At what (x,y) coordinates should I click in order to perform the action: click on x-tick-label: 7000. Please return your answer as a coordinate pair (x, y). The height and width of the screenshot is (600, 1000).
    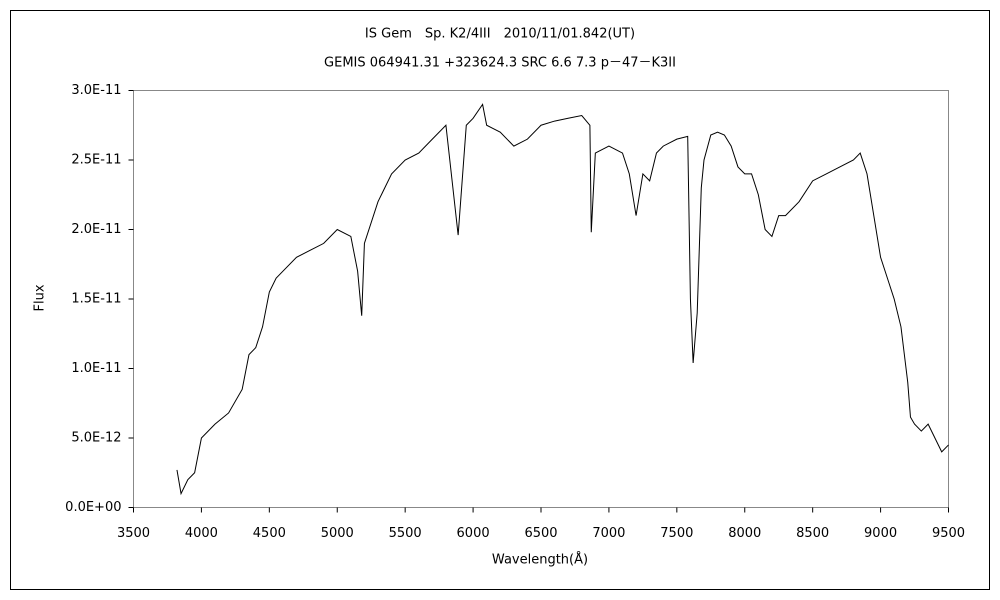
    Looking at the image, I should click on (608, 533).